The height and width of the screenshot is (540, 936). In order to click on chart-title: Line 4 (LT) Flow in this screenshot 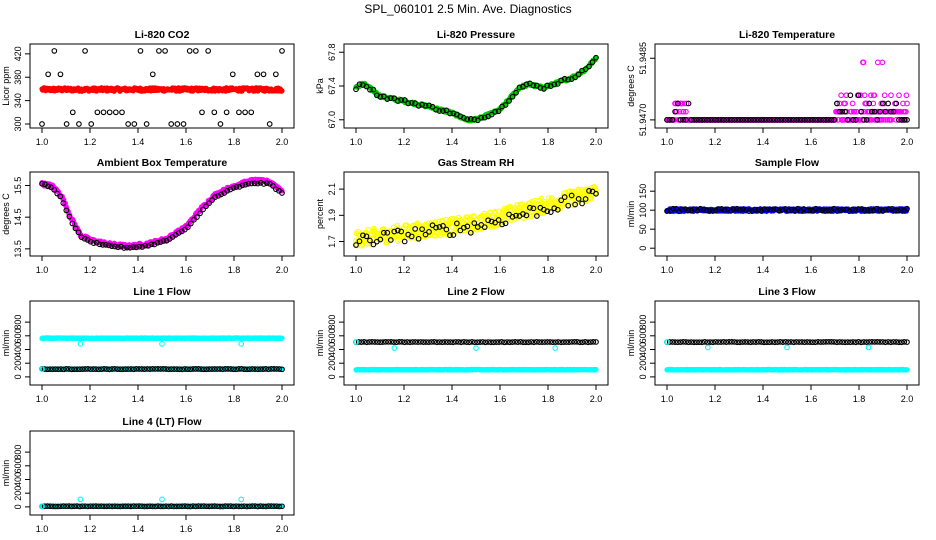, I will do `click(162, 422)`.